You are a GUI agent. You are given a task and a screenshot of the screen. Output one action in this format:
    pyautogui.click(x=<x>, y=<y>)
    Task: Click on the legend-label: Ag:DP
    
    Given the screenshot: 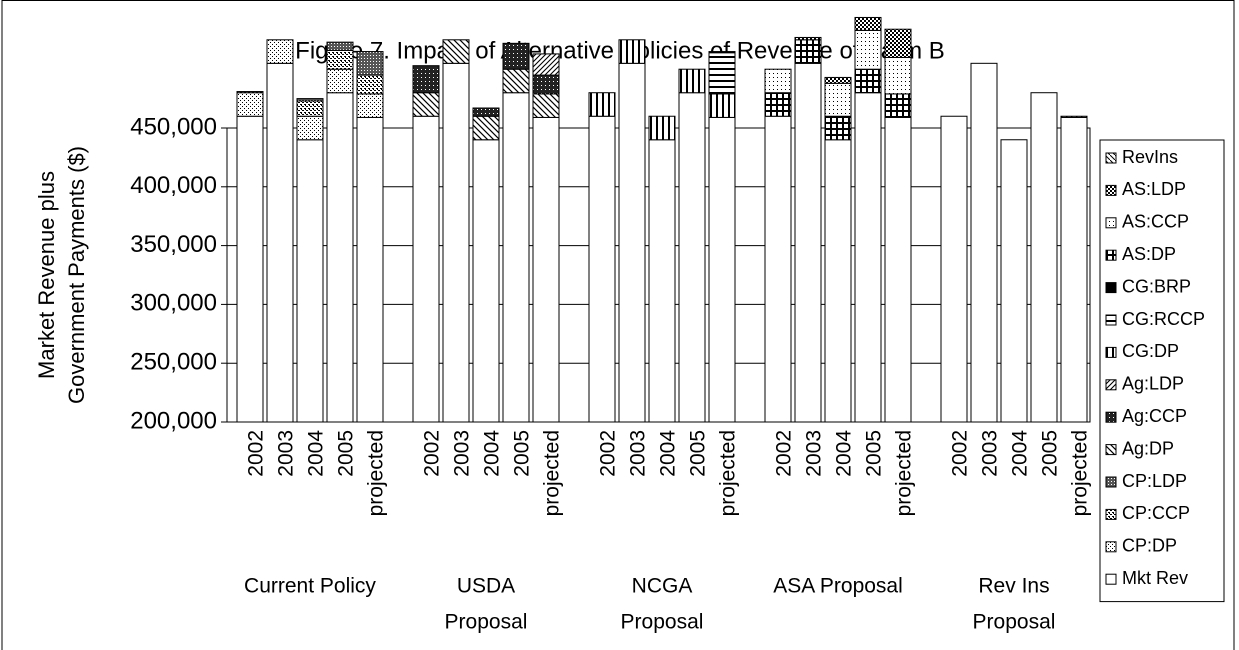 What is the action you would take?
    pyautogui.click(x=1148, y=448)
    